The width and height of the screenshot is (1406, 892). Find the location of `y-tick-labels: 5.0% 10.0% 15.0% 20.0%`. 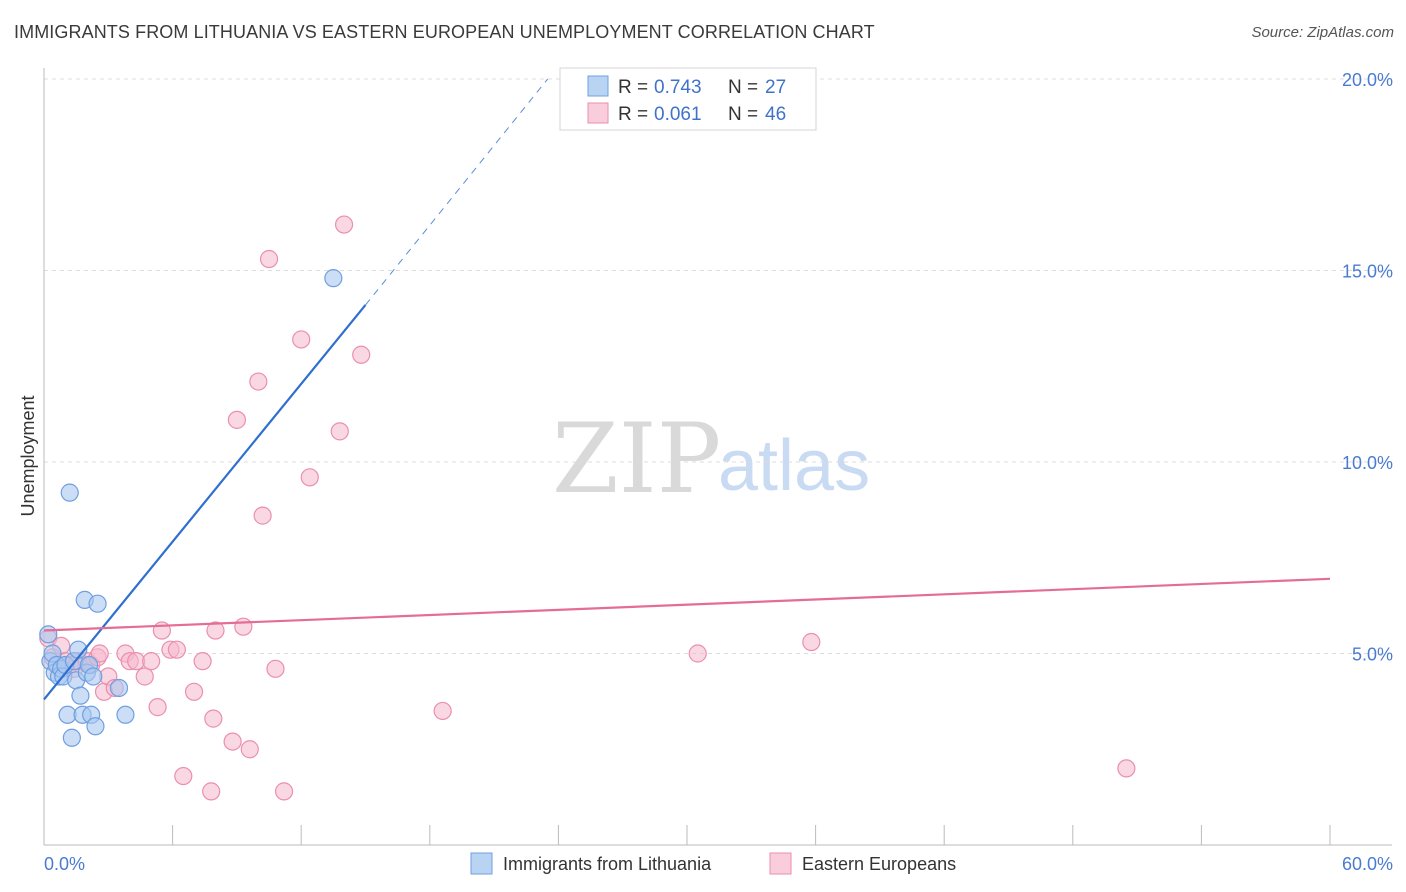

y-tick-labels: 5.0% 10.0% 15.0% 20.0% is located at coordinates (1367, 367).